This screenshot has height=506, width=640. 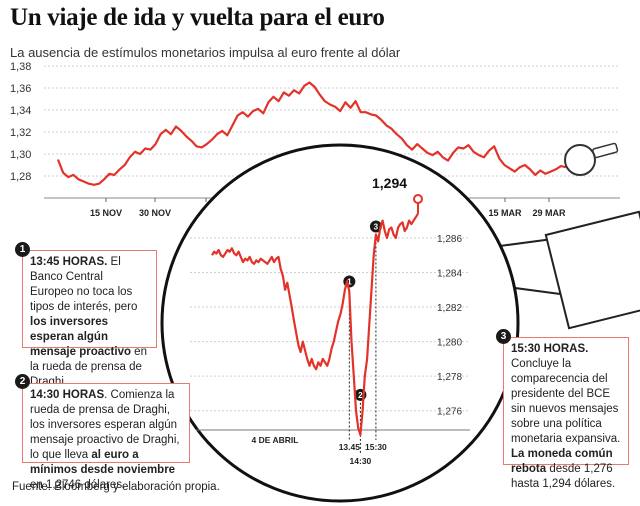 What do you see at coordinates (503, 336) in the screenshot?
I see `callout-3-badge: 3` at bounding box center [503, 336].